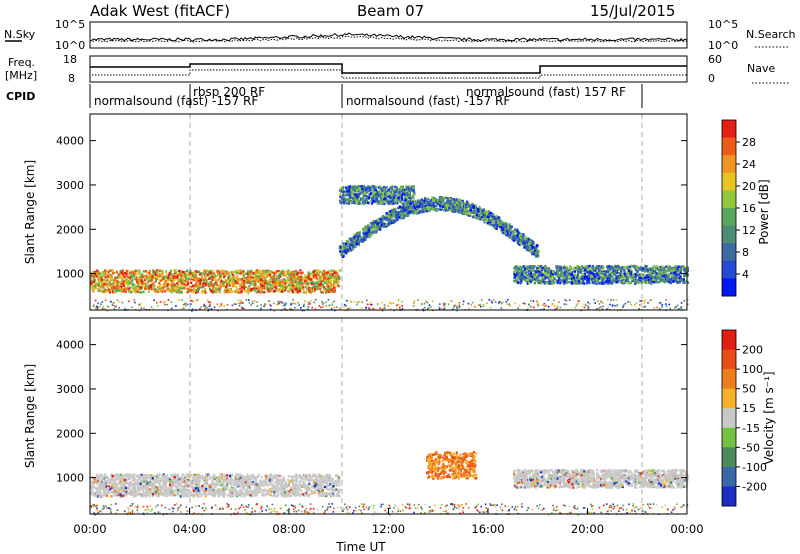 This screenshot has width=800, height=554. What do you see at coordinates (229, 92) in the screenshot?
I see `cpid-segment-2: rbsp 200 RF` at bounding box center [229, 92].